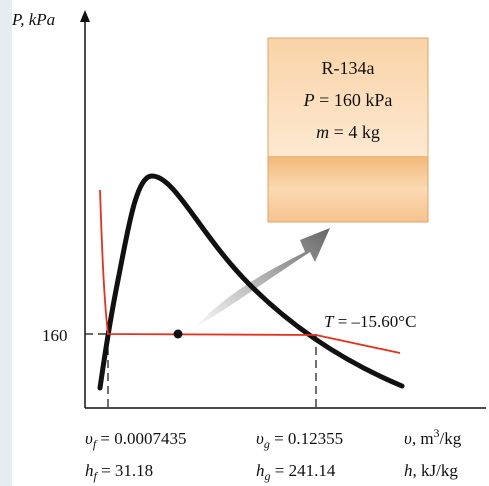  I want to click on hf-label: hf = 31.18, so click(119, 472).